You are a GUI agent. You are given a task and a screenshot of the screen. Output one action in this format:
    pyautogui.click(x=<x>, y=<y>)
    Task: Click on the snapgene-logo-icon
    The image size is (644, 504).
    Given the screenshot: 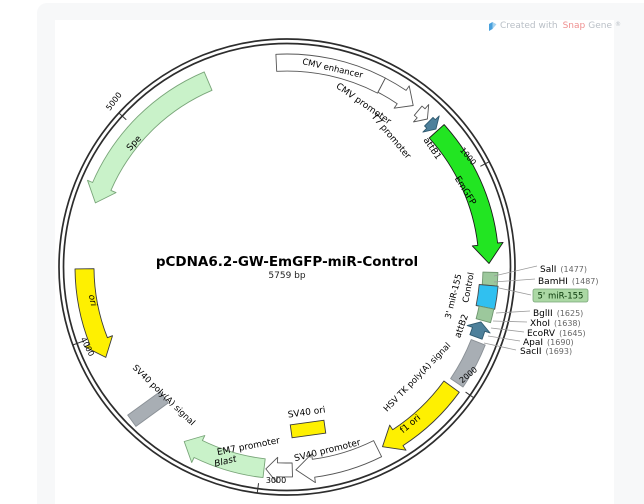 What is the action you would take?
    pyautogui.click(x=493, y=26)
    